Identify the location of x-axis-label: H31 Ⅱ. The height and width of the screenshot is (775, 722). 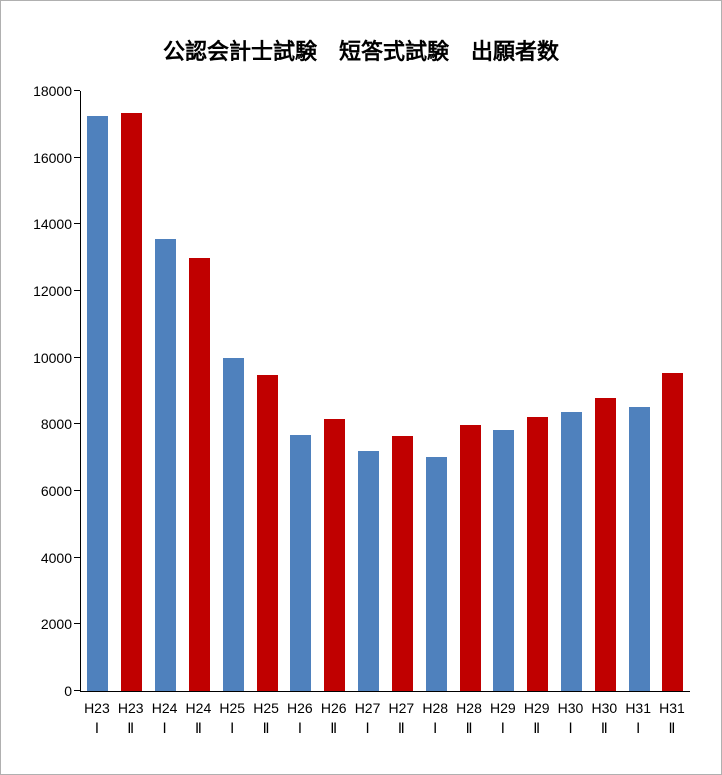
(672, 718).